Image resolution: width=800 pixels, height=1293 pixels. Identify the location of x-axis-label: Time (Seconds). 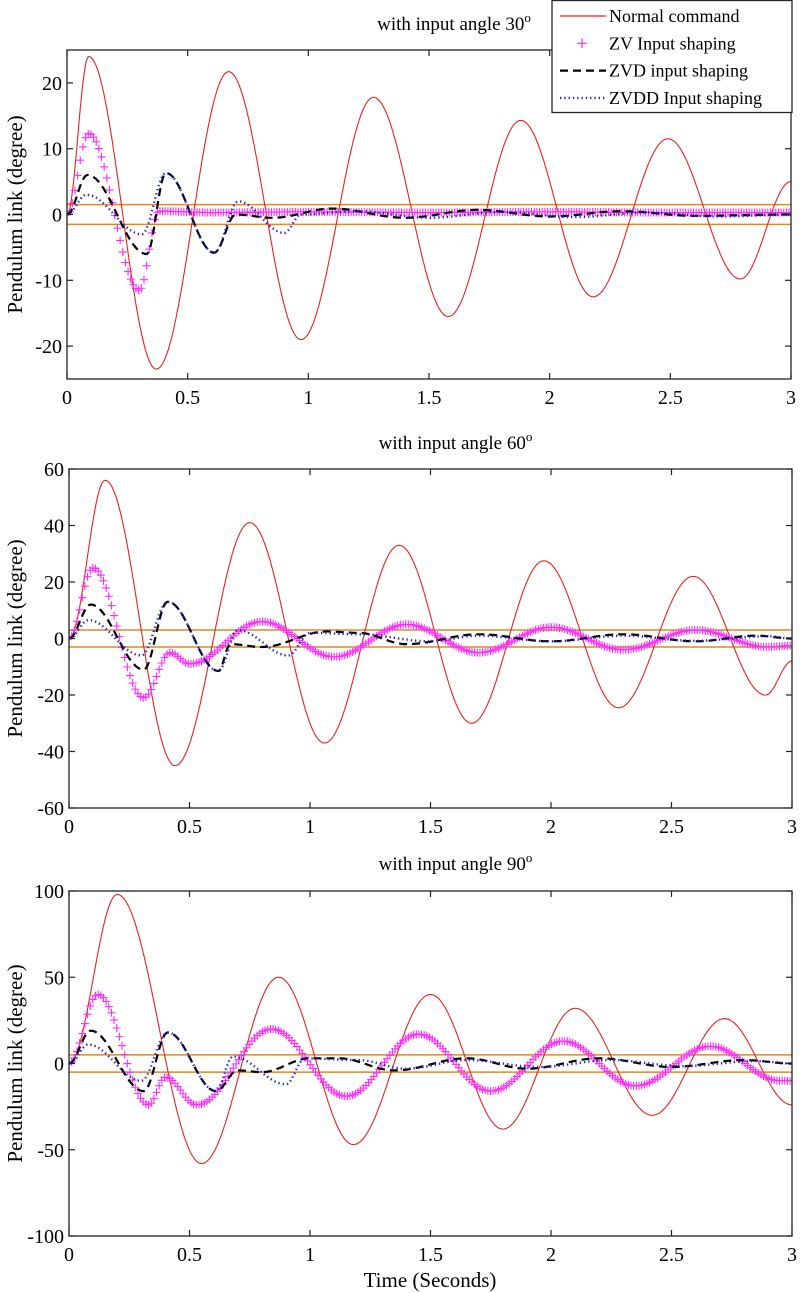
(430, 1280).